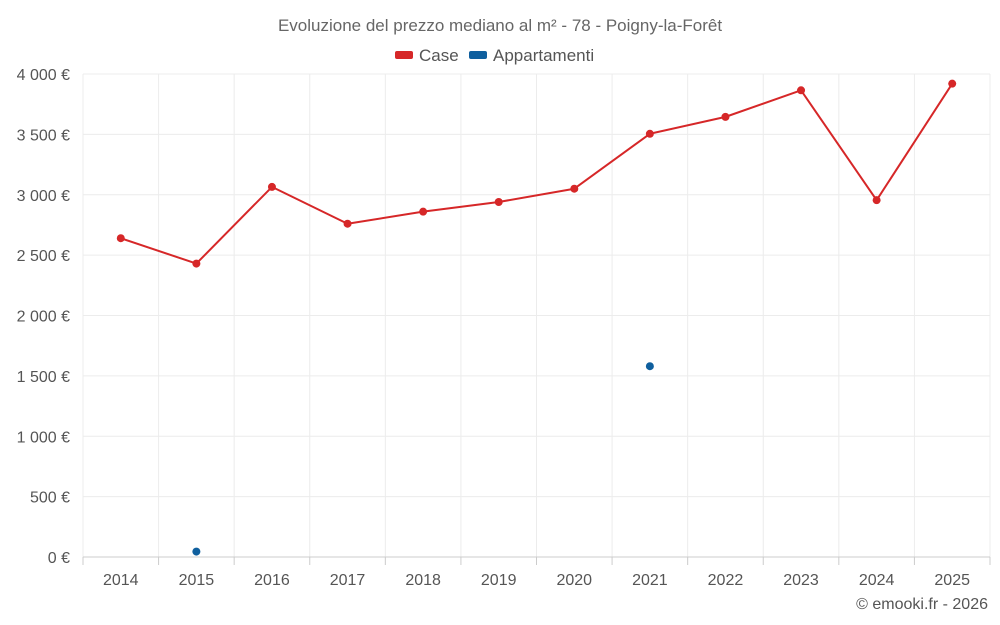  What do you see at coordinates (272, 580) in the screenshot?
I see `x-tick-label: 2016` at bounding box center [272, 580].